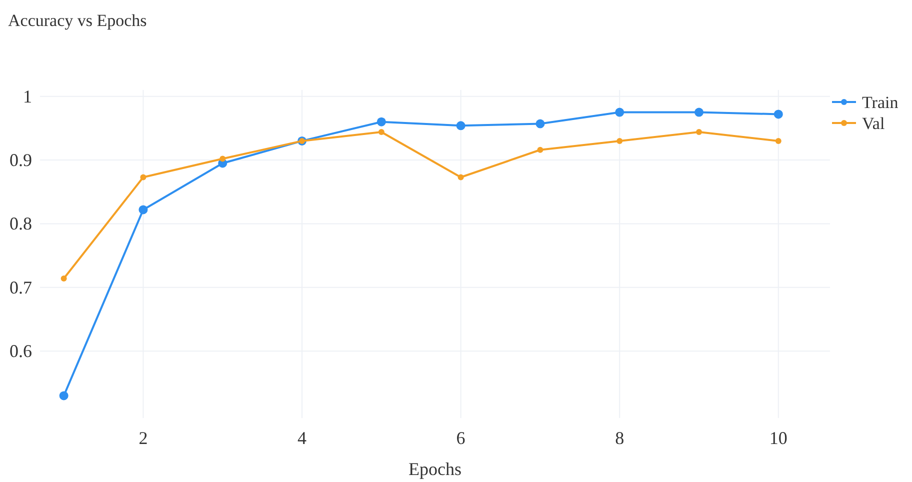 This screenshot has width=912, height=482. What do you see at coordinates (21, 351) in the screenshot?
I see `y-tick-label: 0.6` at bounding box center [21, 351].